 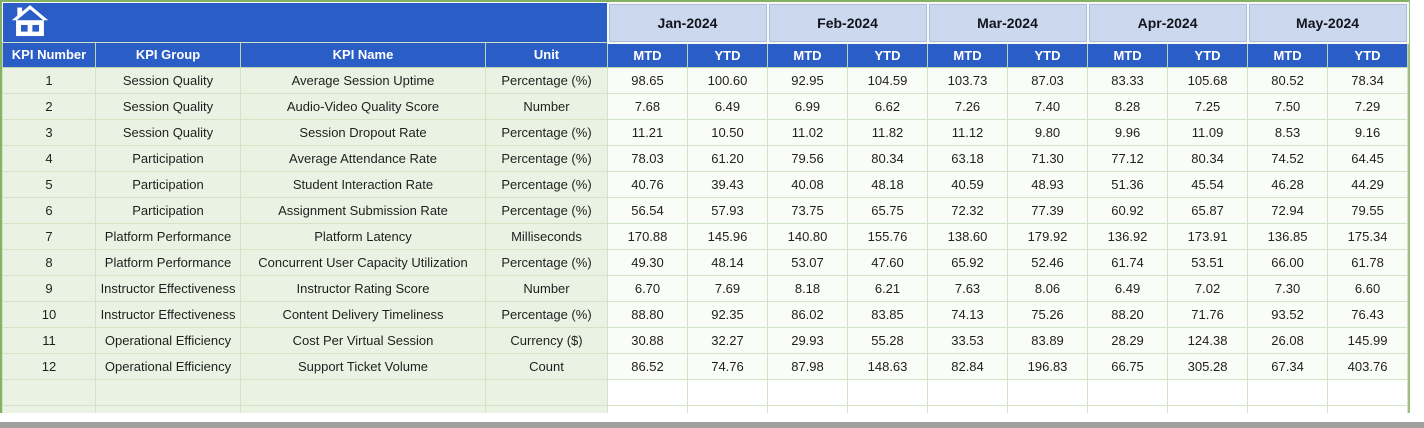 I want to click on kpi-group-cell: Operational Efficiency, so click(x=168, y=340).